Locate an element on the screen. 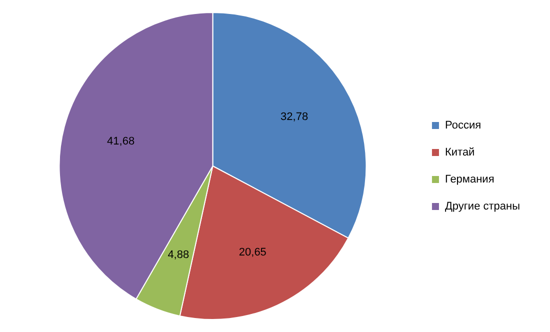 The image size is (550, 332). legend-label: Россия is located at coordinates (463, 126).